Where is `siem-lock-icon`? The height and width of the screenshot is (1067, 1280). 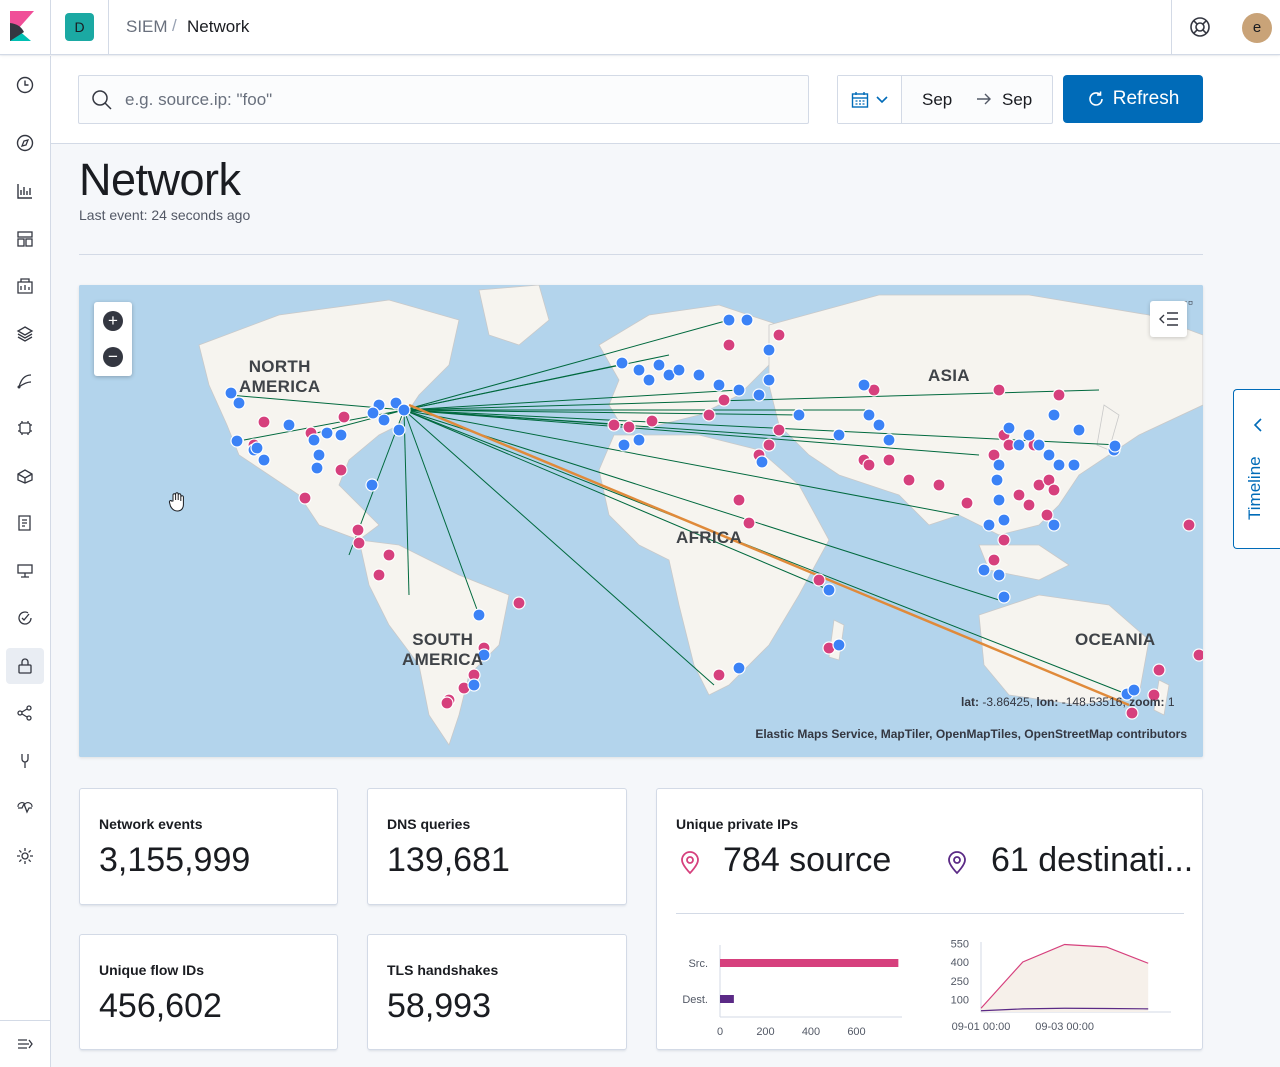
siem-lock-icon is located at coordinates (25, 666).